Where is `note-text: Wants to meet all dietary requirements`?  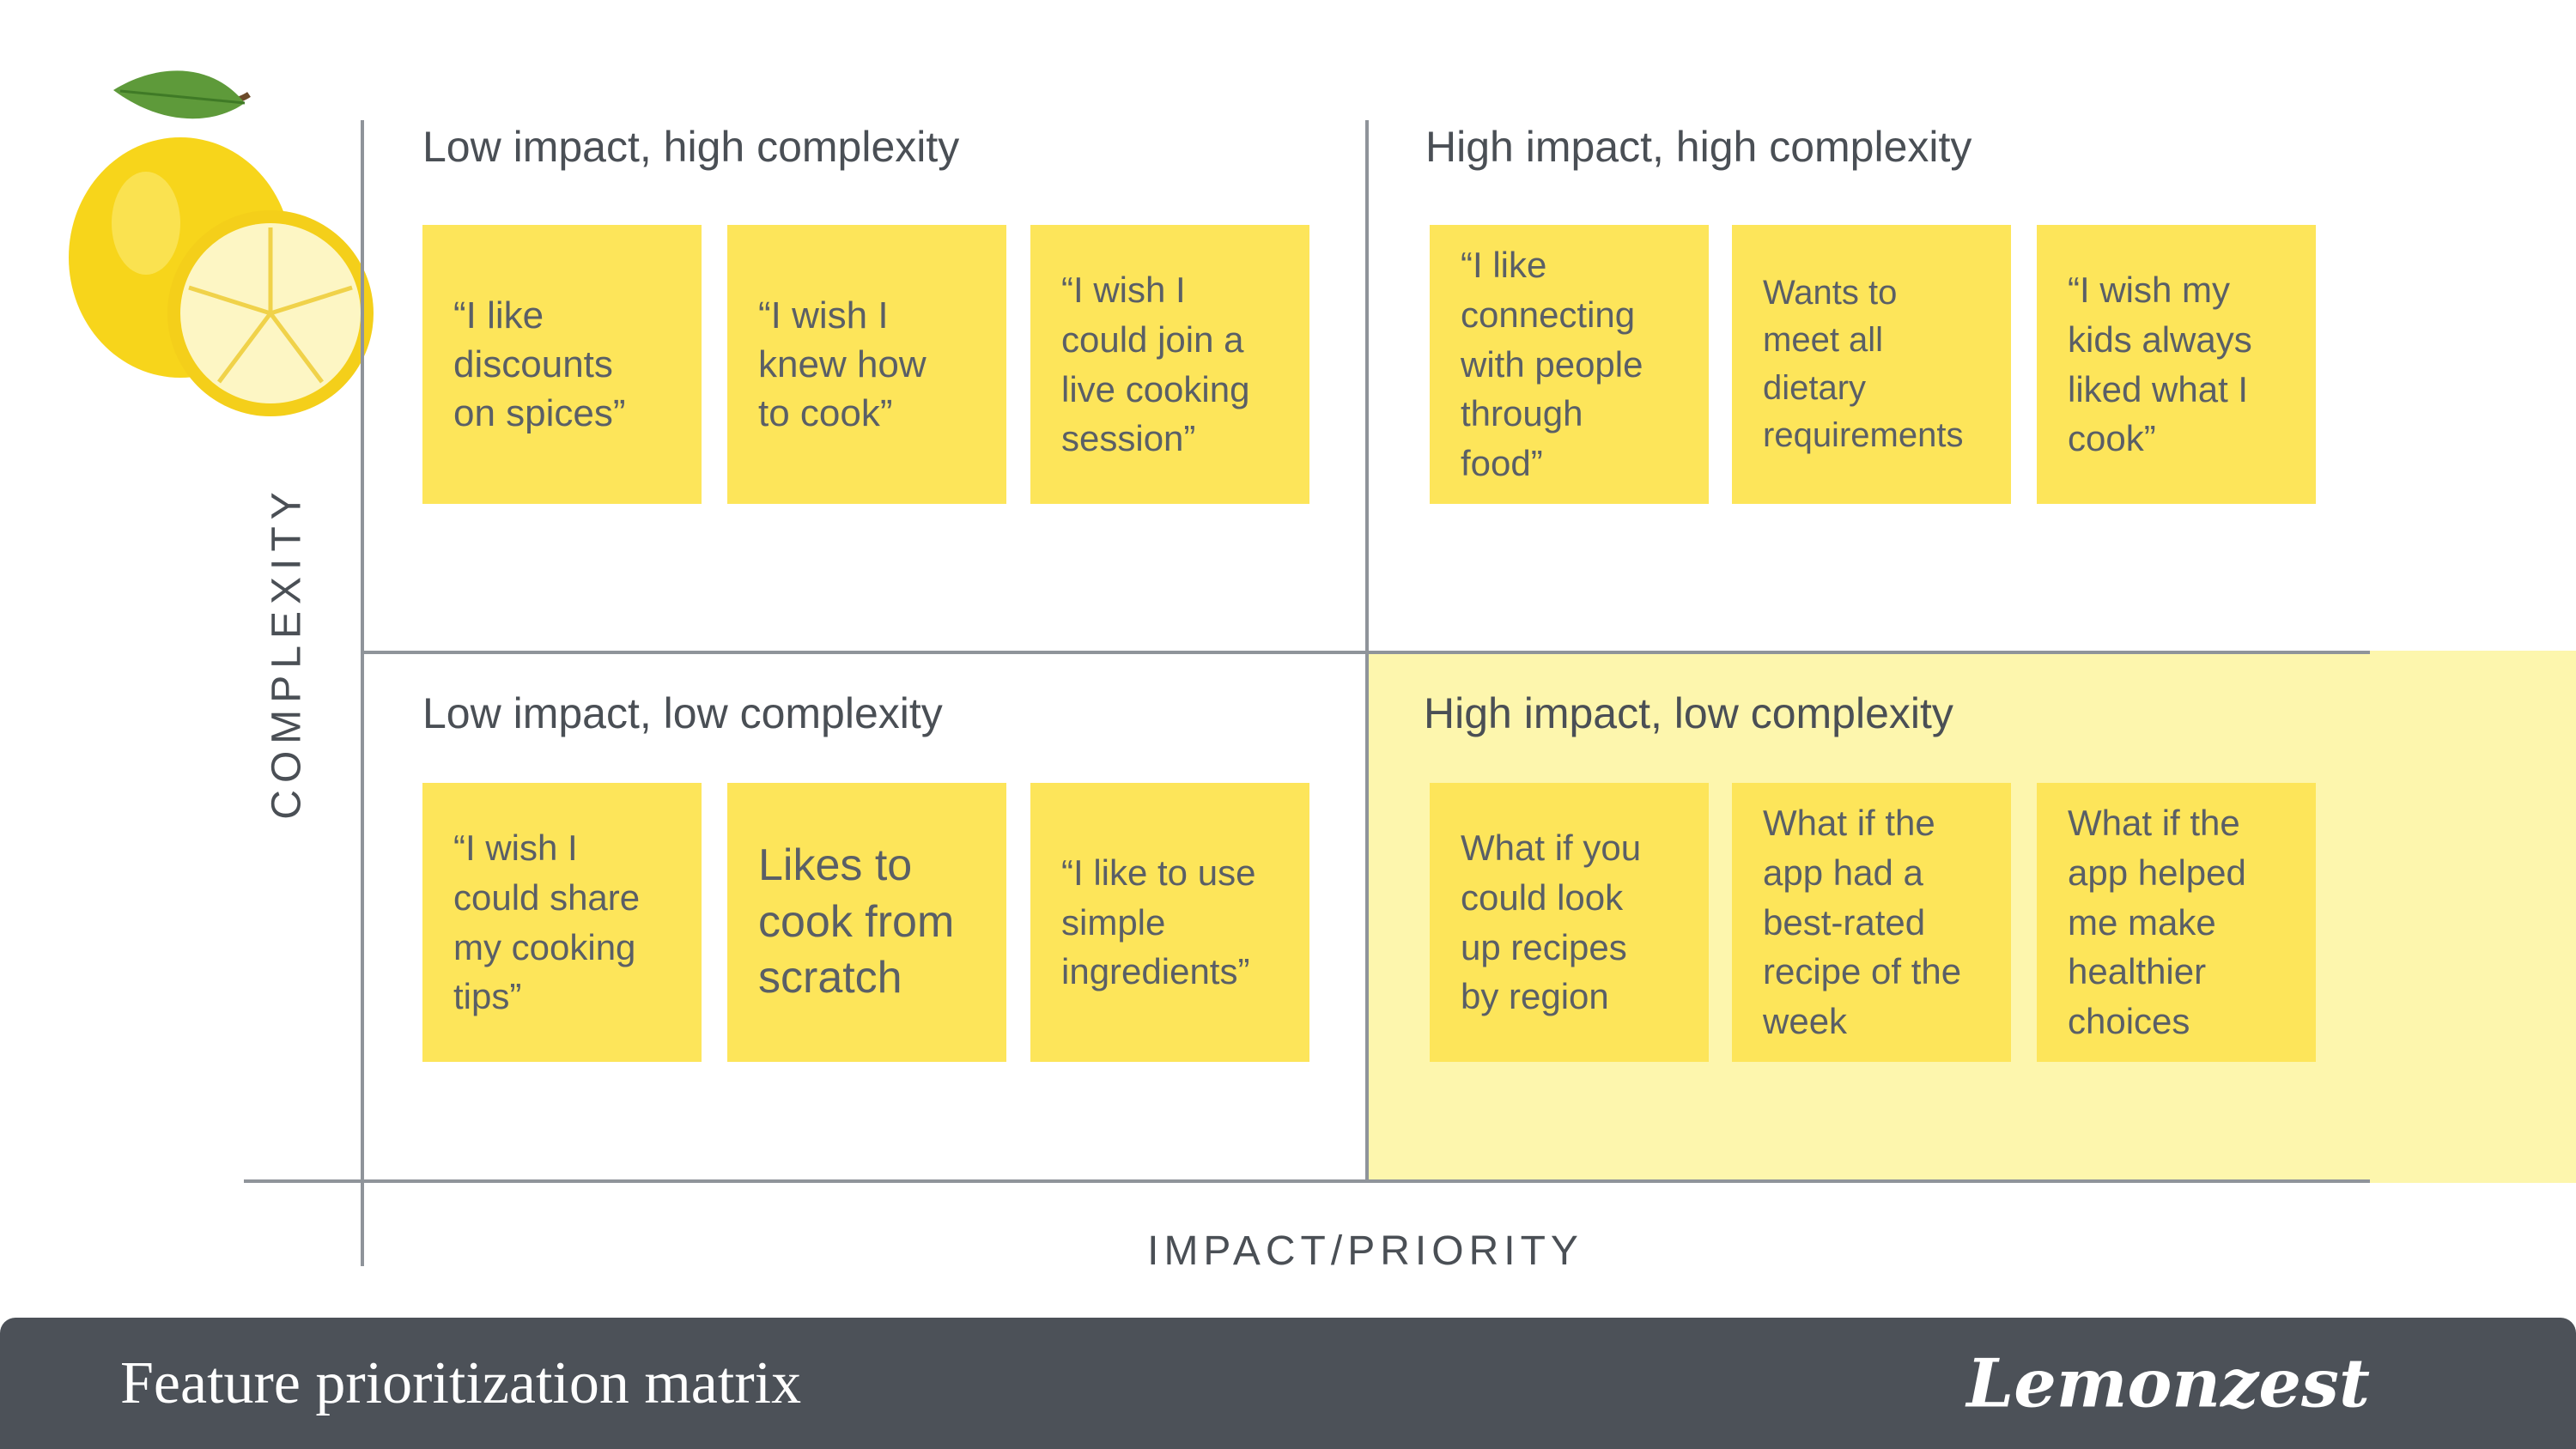
note-text: Wants to meet all dietary requirements is located at coordinates (1864, 364).